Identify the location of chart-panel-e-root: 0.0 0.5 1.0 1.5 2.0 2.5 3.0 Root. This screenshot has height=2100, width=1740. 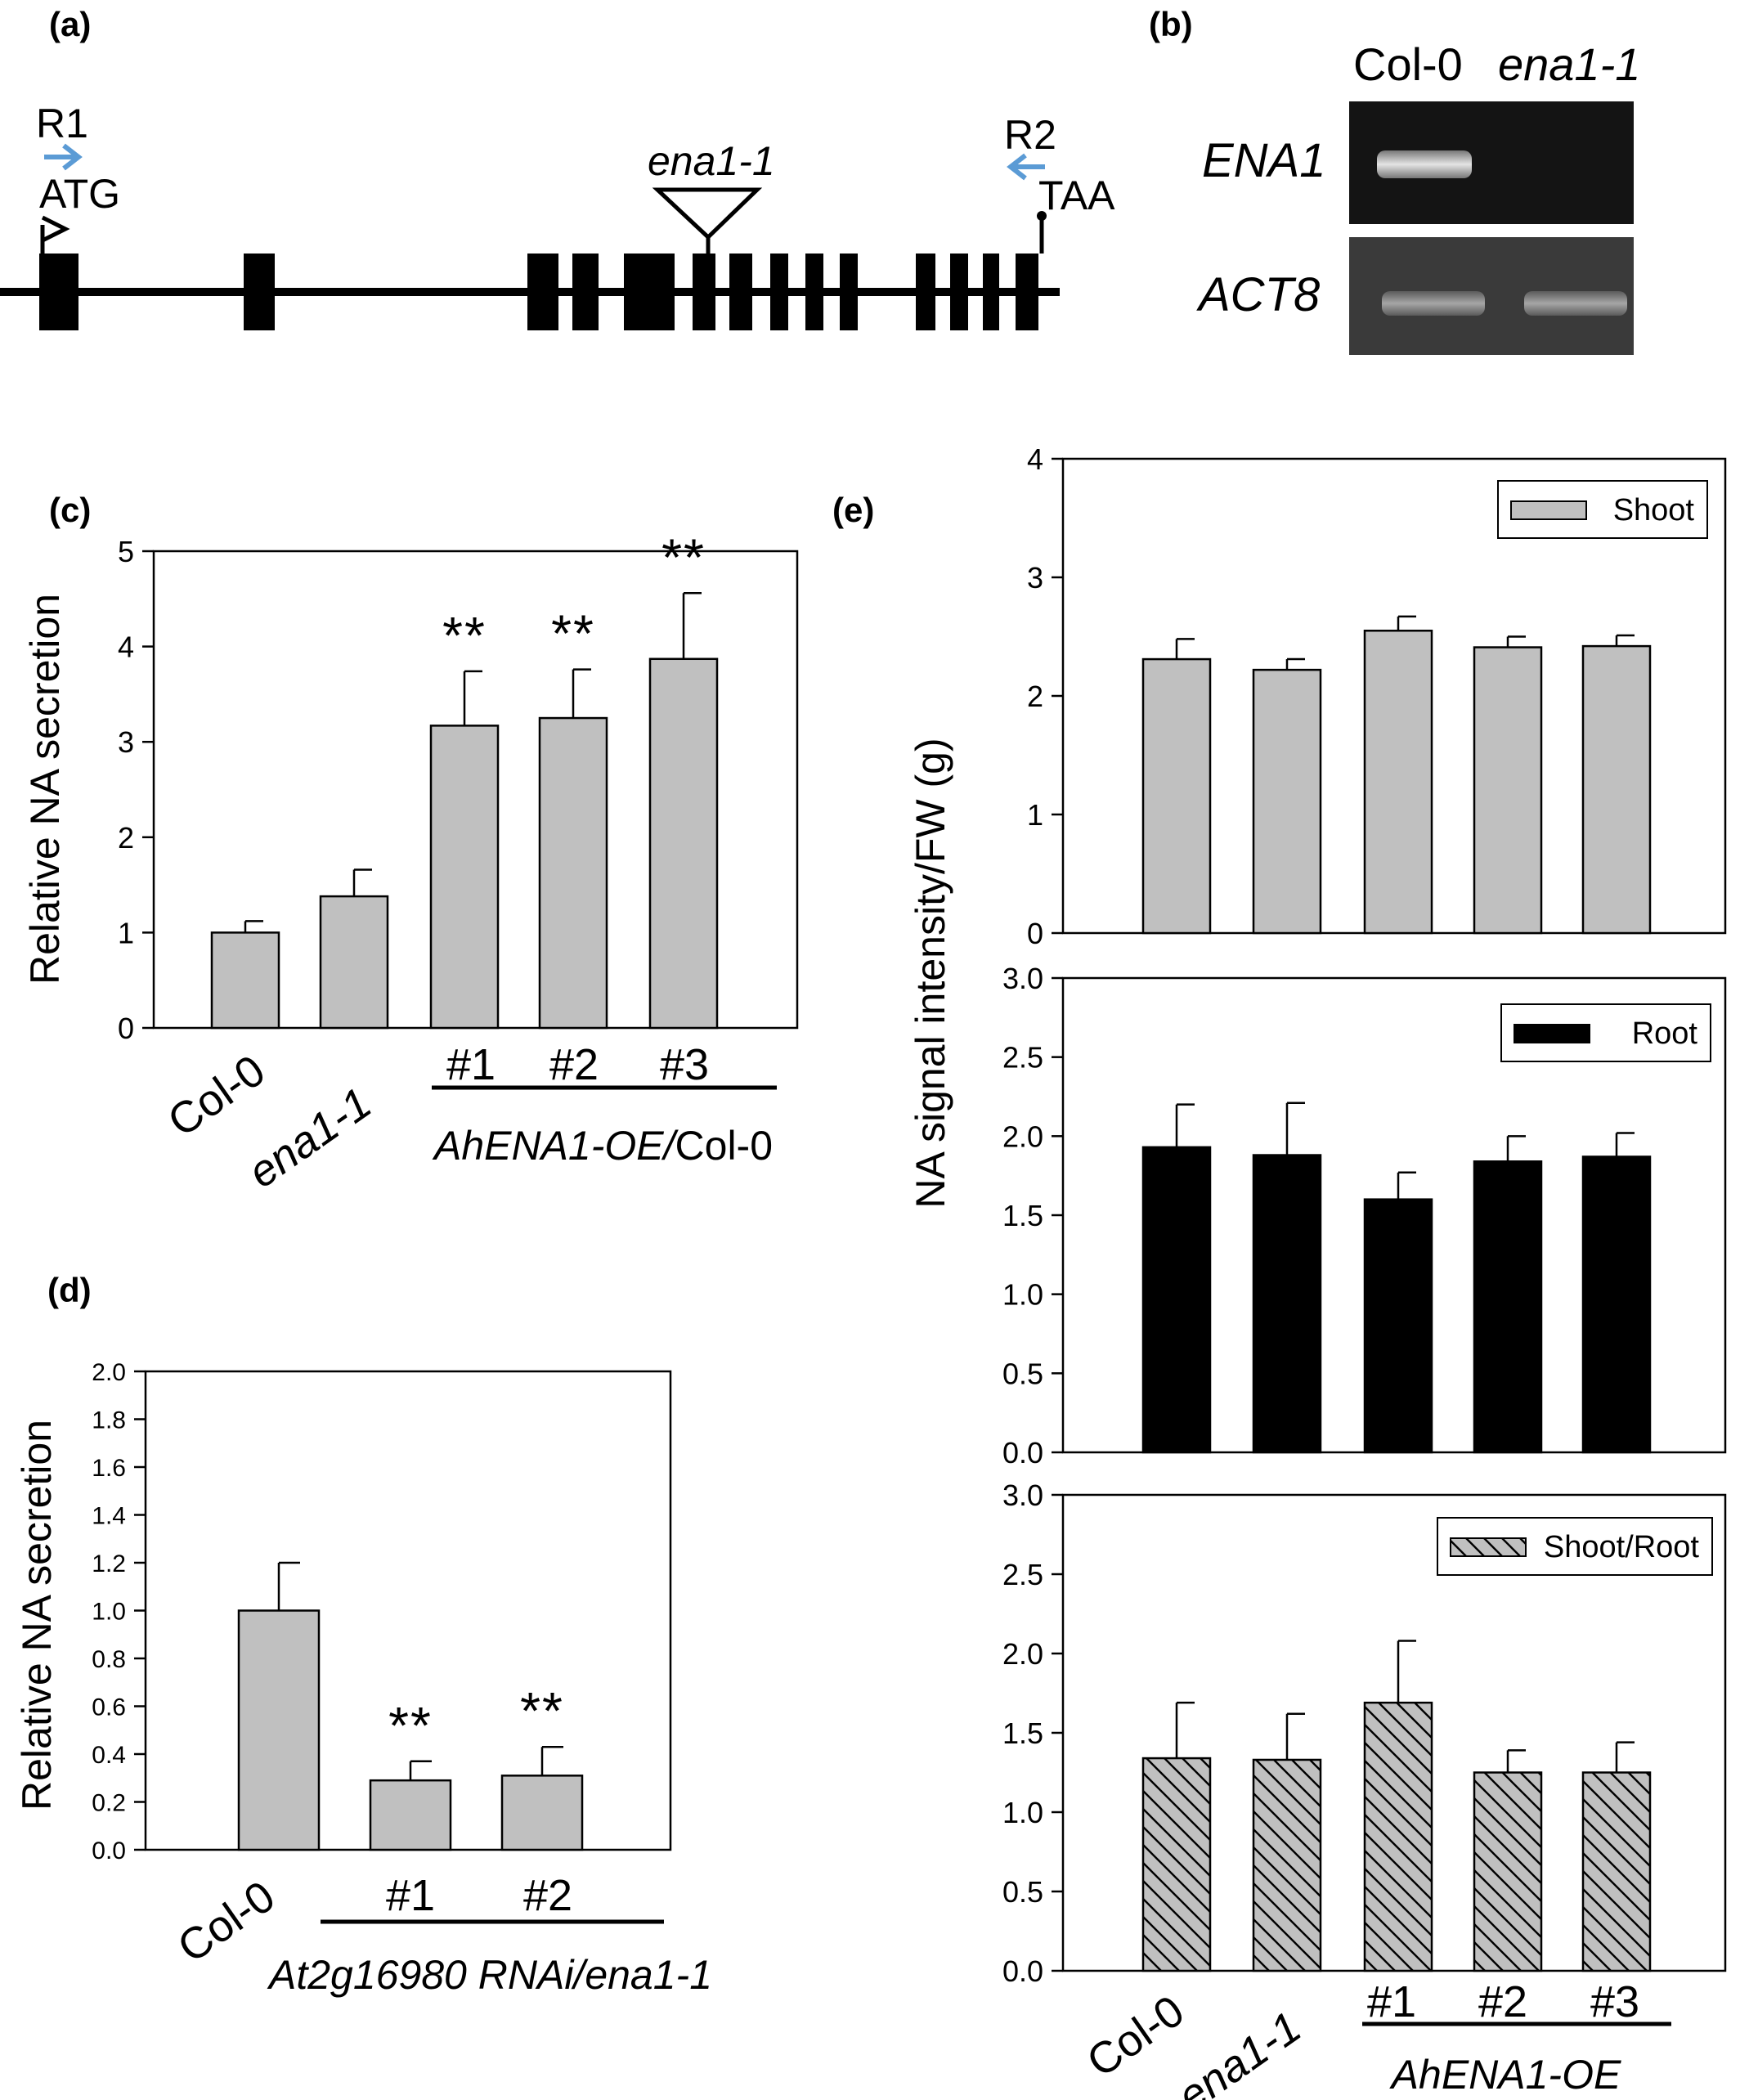
(1364, 1216).